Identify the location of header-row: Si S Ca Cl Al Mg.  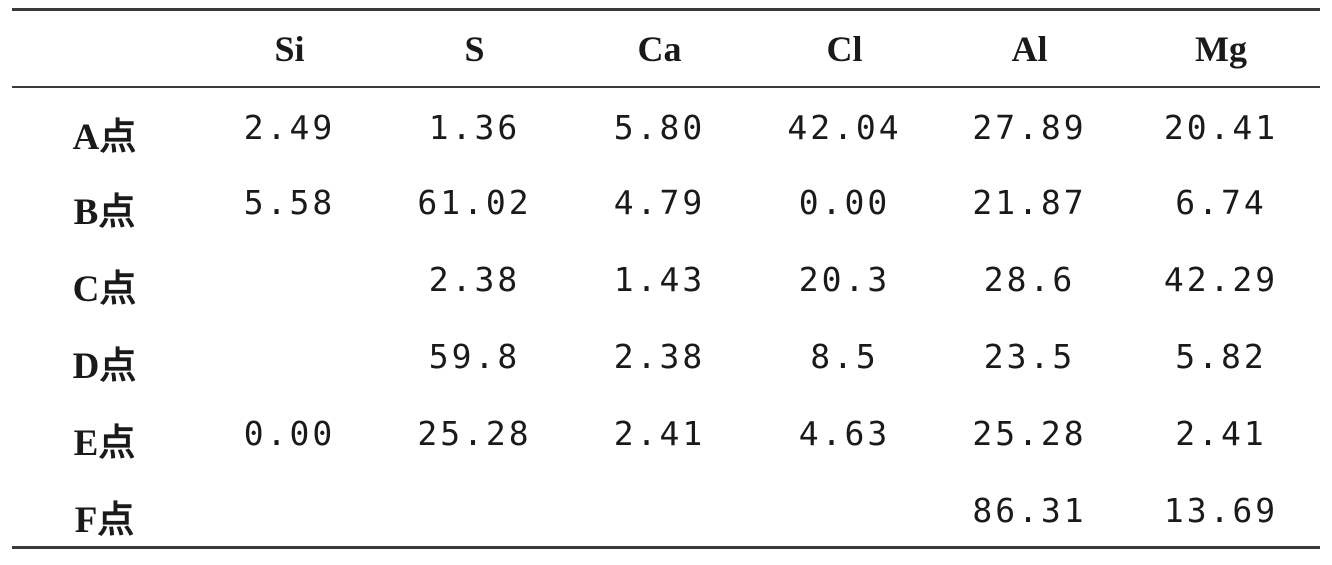
(666, 49).